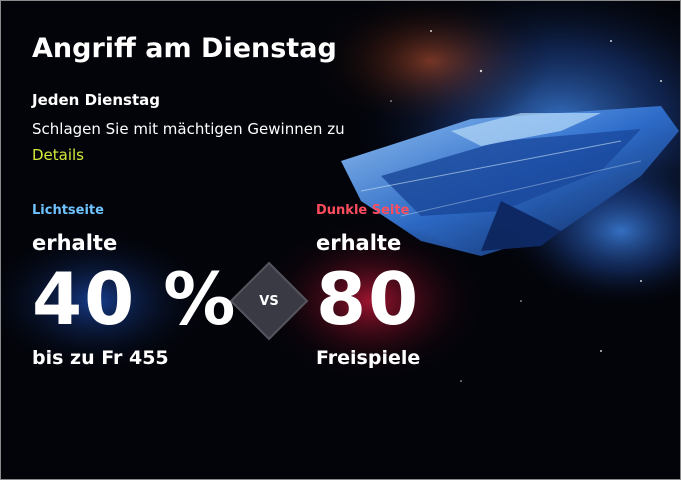 This screenshot has height=480, width=681. I want to click on title: Angriff am Dienstag, so click(184, 48).